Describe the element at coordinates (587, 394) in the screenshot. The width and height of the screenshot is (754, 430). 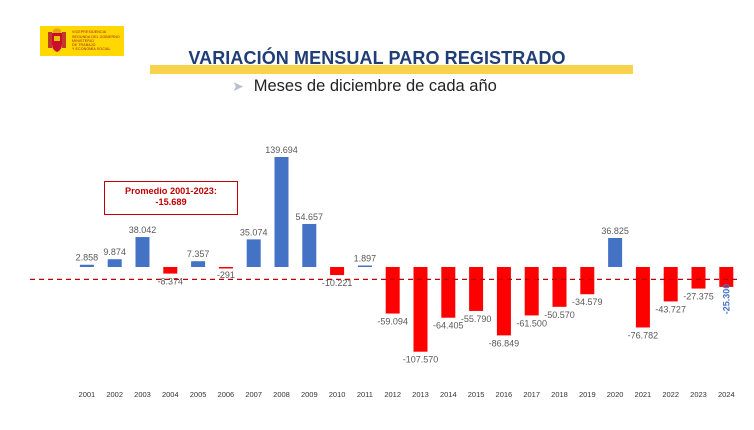
I see `x-tick-label: 2019` at that location.